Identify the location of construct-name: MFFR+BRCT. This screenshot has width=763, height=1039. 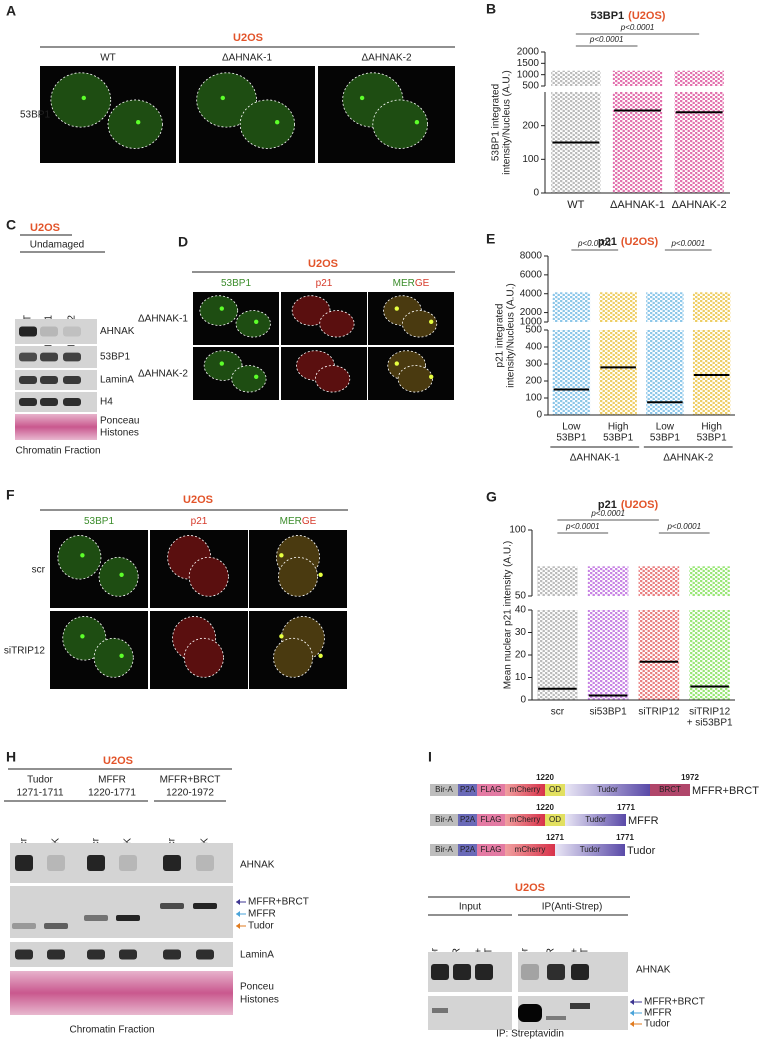
(725, 791).